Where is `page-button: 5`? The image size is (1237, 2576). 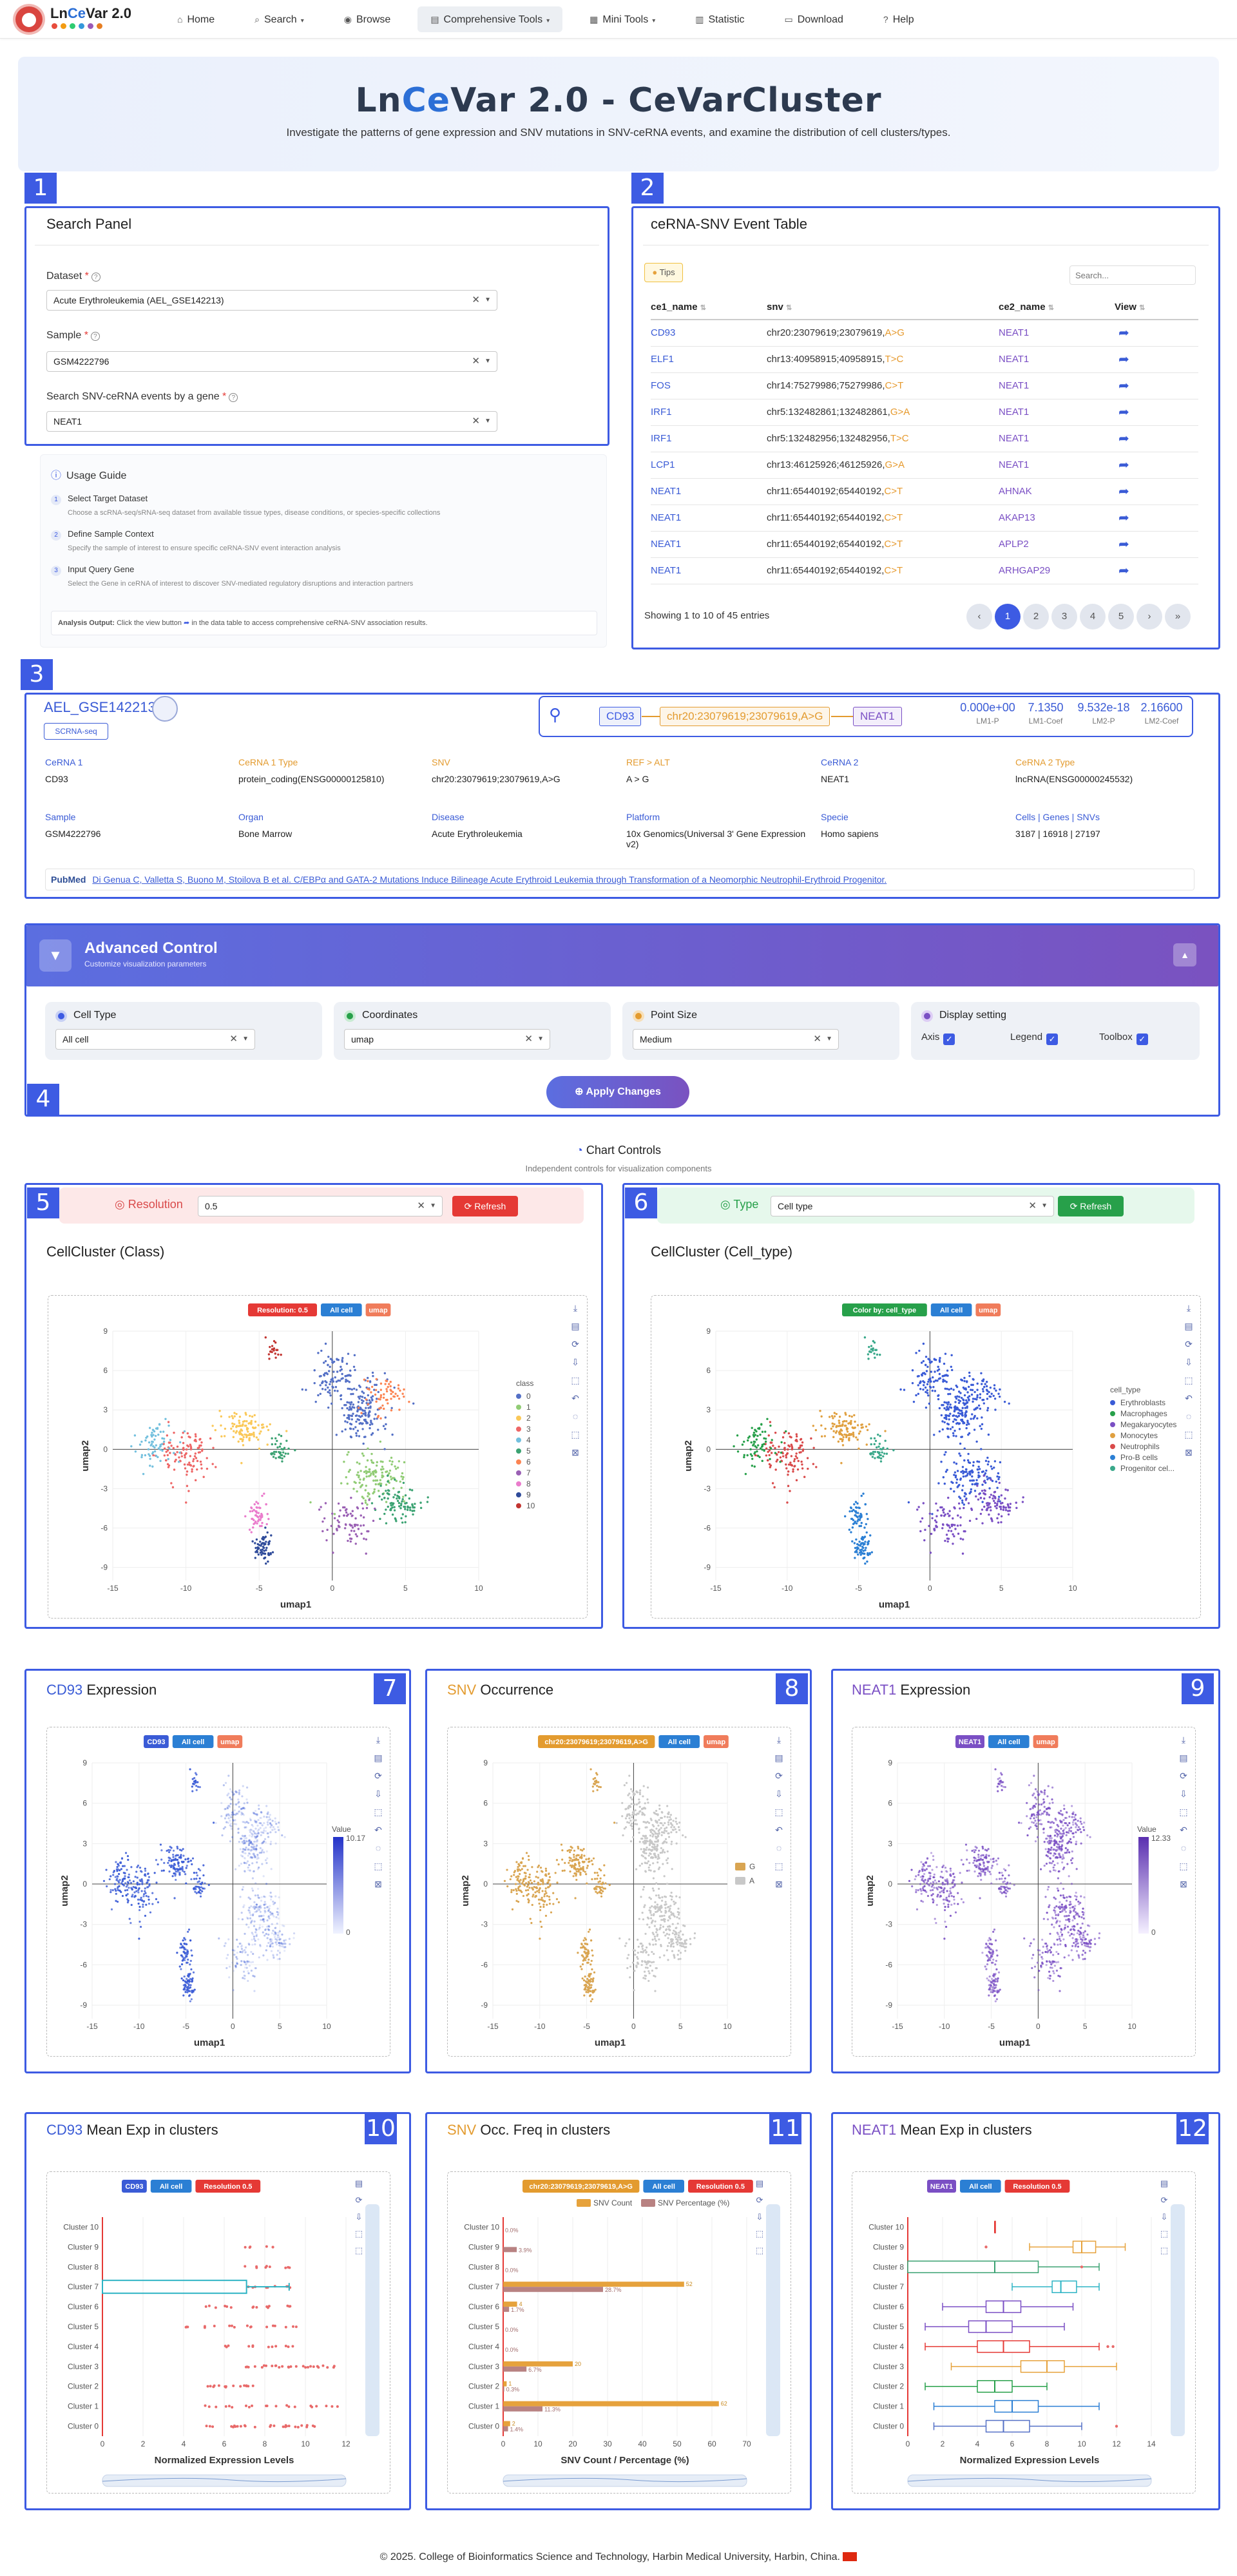 page-button: 5 is located at coordinates (1121, 617).